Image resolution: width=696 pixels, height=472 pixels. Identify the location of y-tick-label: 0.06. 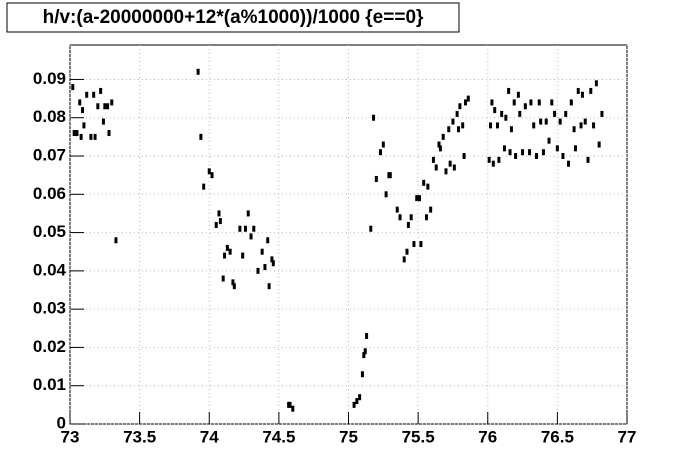
(49, 193).